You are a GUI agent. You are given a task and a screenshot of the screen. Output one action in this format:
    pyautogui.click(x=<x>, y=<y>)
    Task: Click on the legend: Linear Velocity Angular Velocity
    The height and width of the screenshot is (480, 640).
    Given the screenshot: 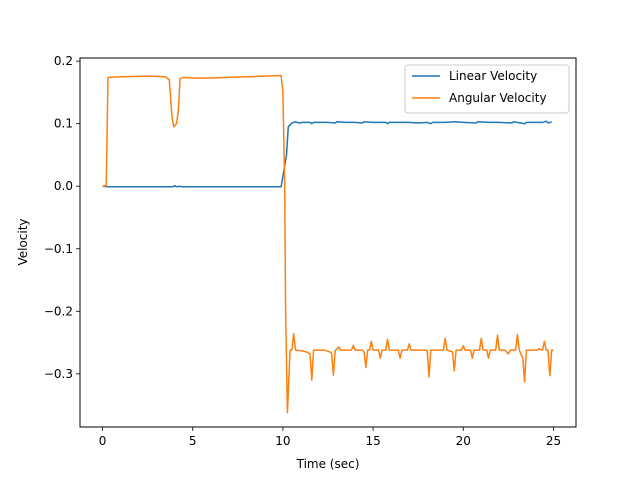 What is the action you would take?
    pyautogui.click(x=487, y=89)
    